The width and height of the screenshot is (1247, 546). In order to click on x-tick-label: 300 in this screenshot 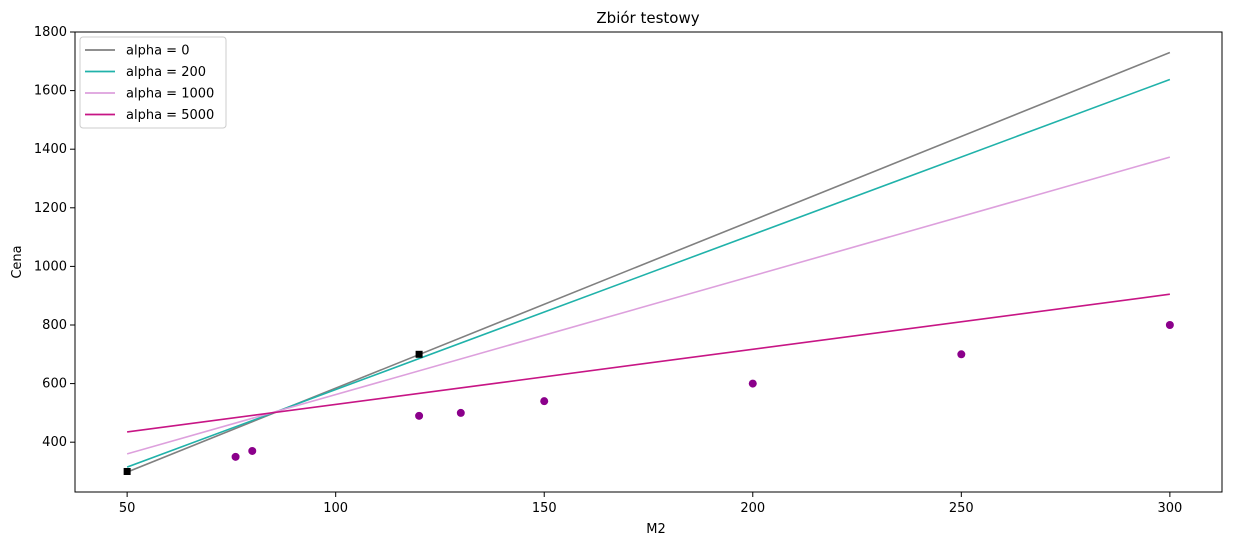, I will do `click(1169, 508)`.